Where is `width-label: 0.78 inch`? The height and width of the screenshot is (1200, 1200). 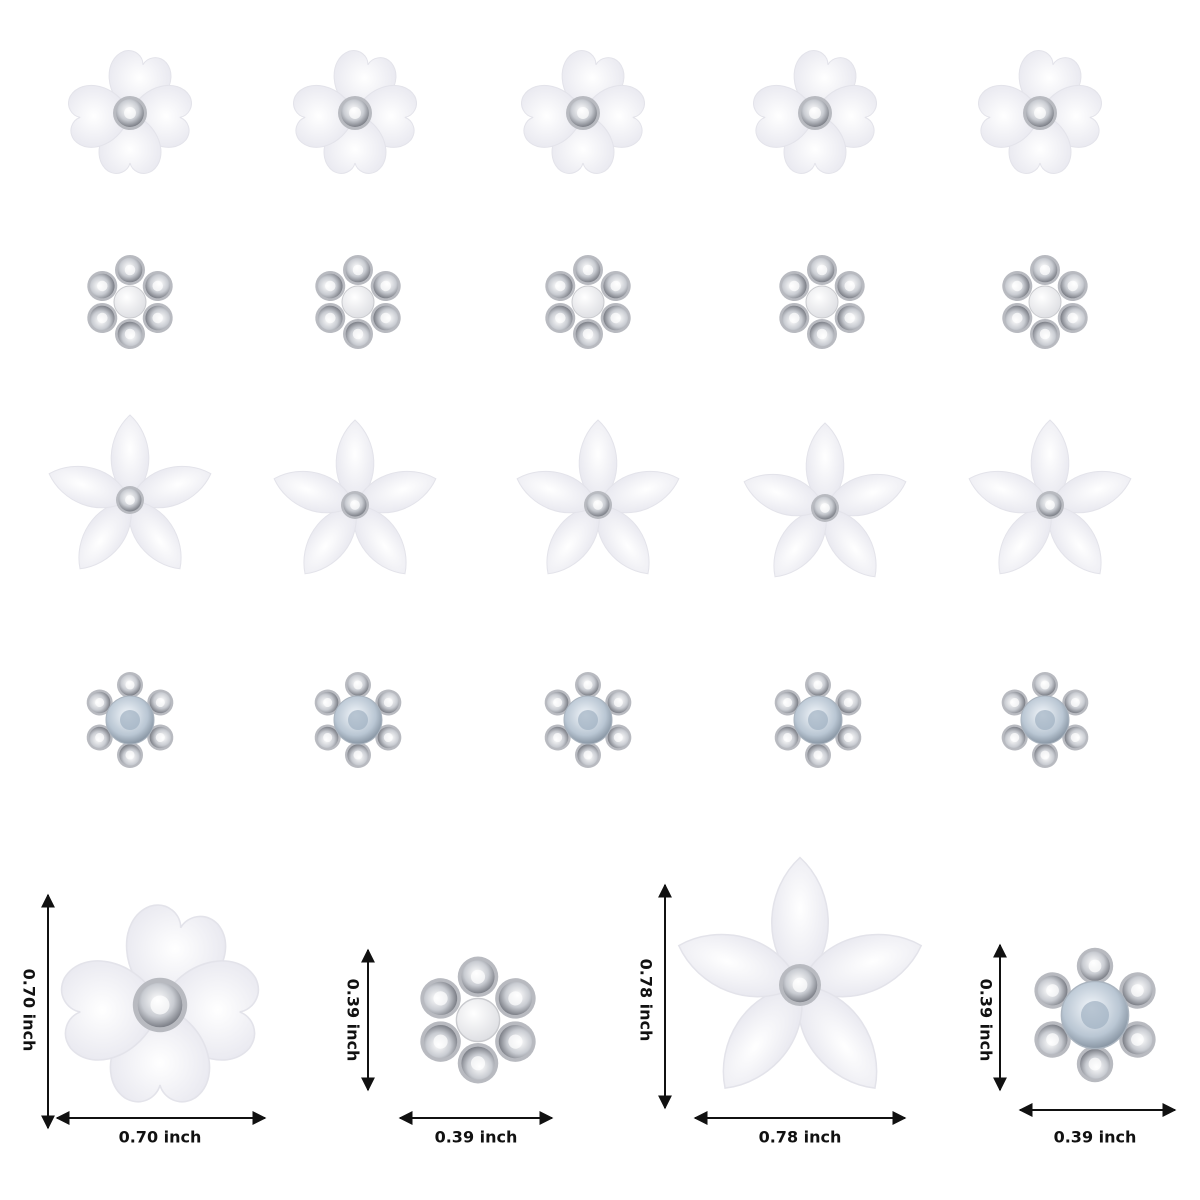 width-label: 0.78 inch is located at coordinates (800, 1137).